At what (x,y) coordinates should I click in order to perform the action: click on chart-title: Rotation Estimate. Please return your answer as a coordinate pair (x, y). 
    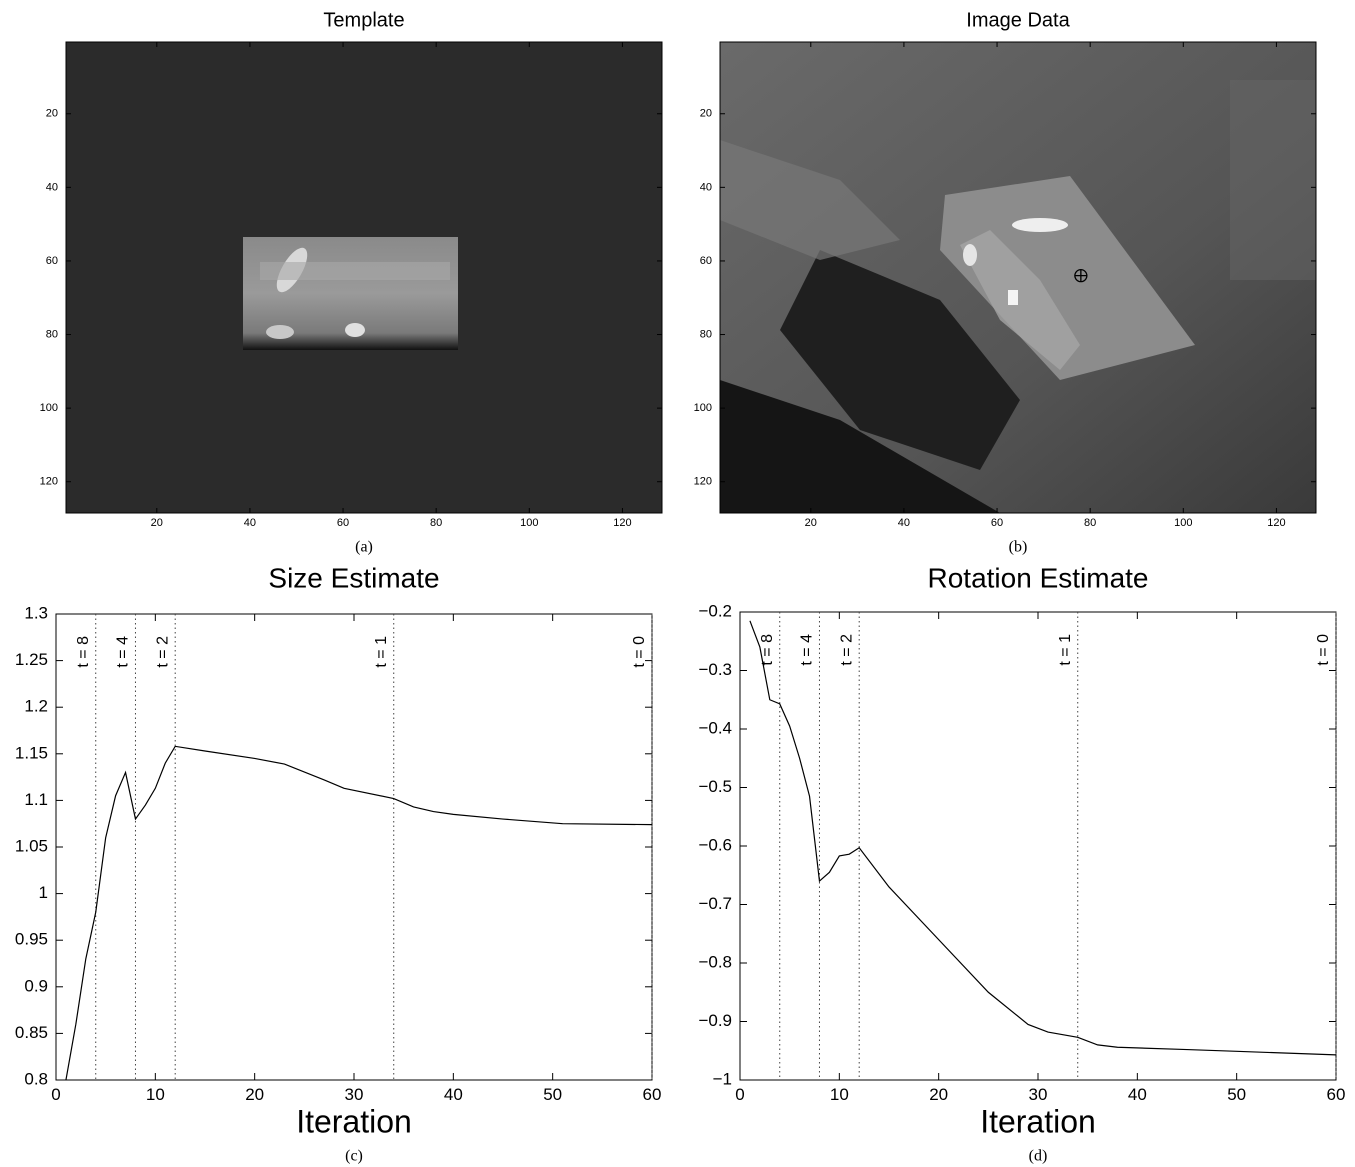
    Looking at the image, I should click on (1038, 577).